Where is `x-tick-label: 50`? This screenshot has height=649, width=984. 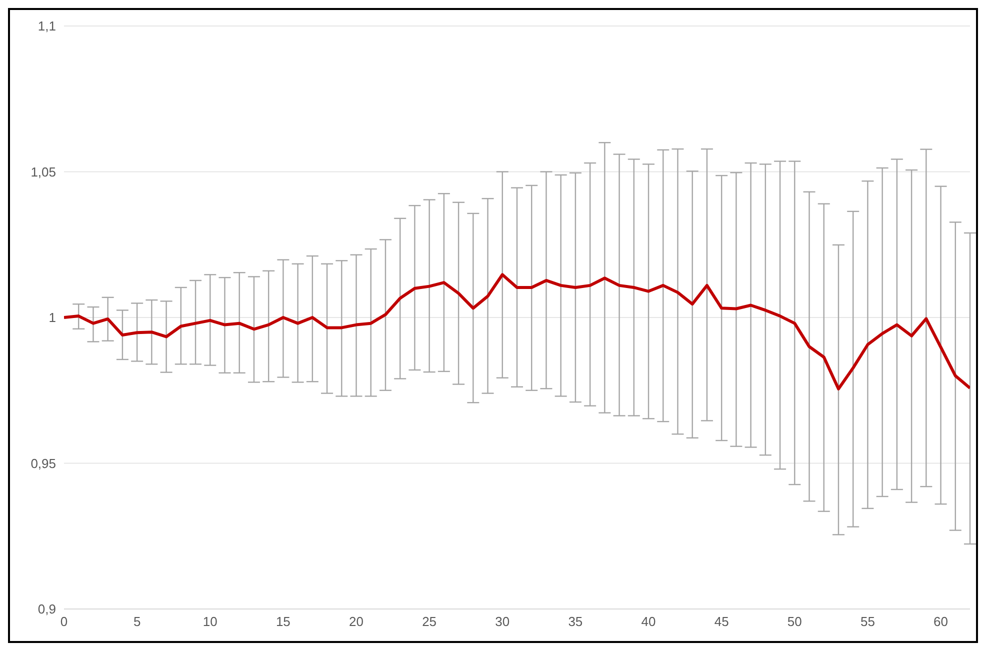
x-tick-label: 50 is located at coordinates (794, 622).